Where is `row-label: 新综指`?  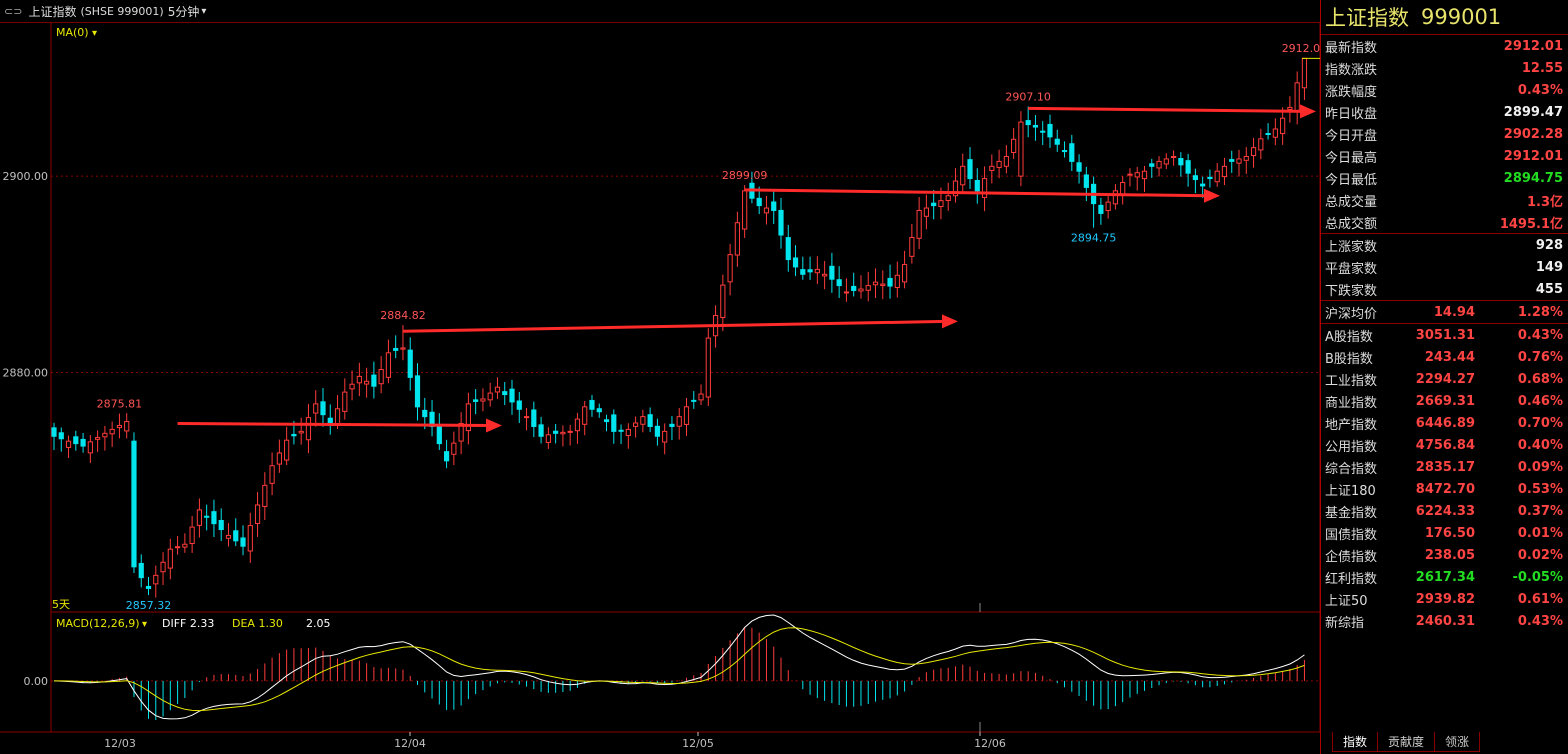 row-label: 新综指 is located at coordinates (1345, 623).